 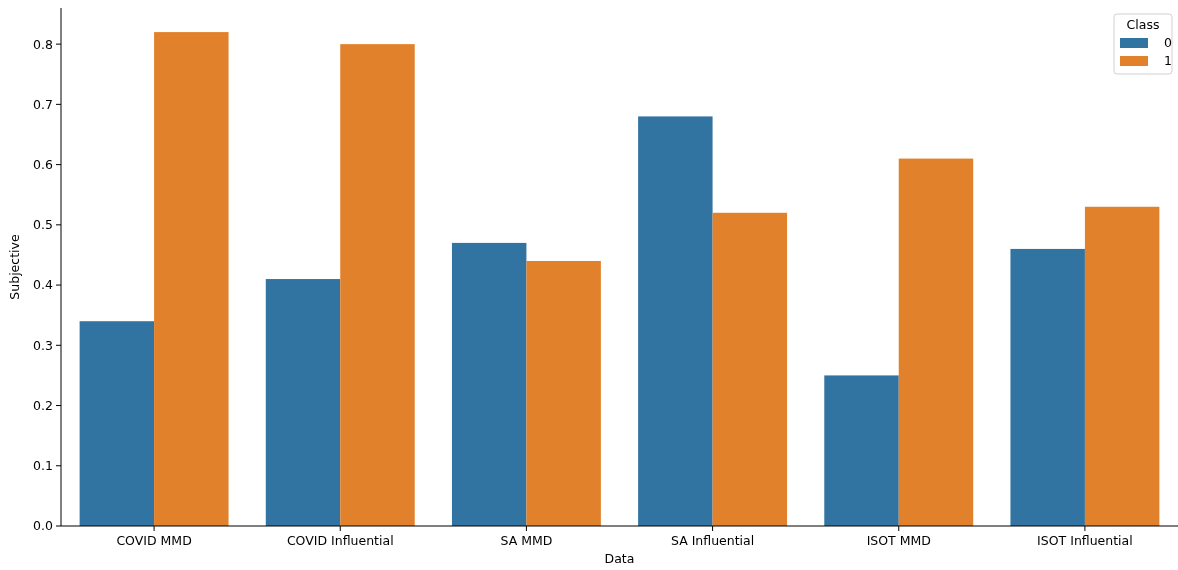 What do you see at coordinates (619, 558) in the screenshot?
I see `x-axis-title: Data` at bounding box center [619, 558].